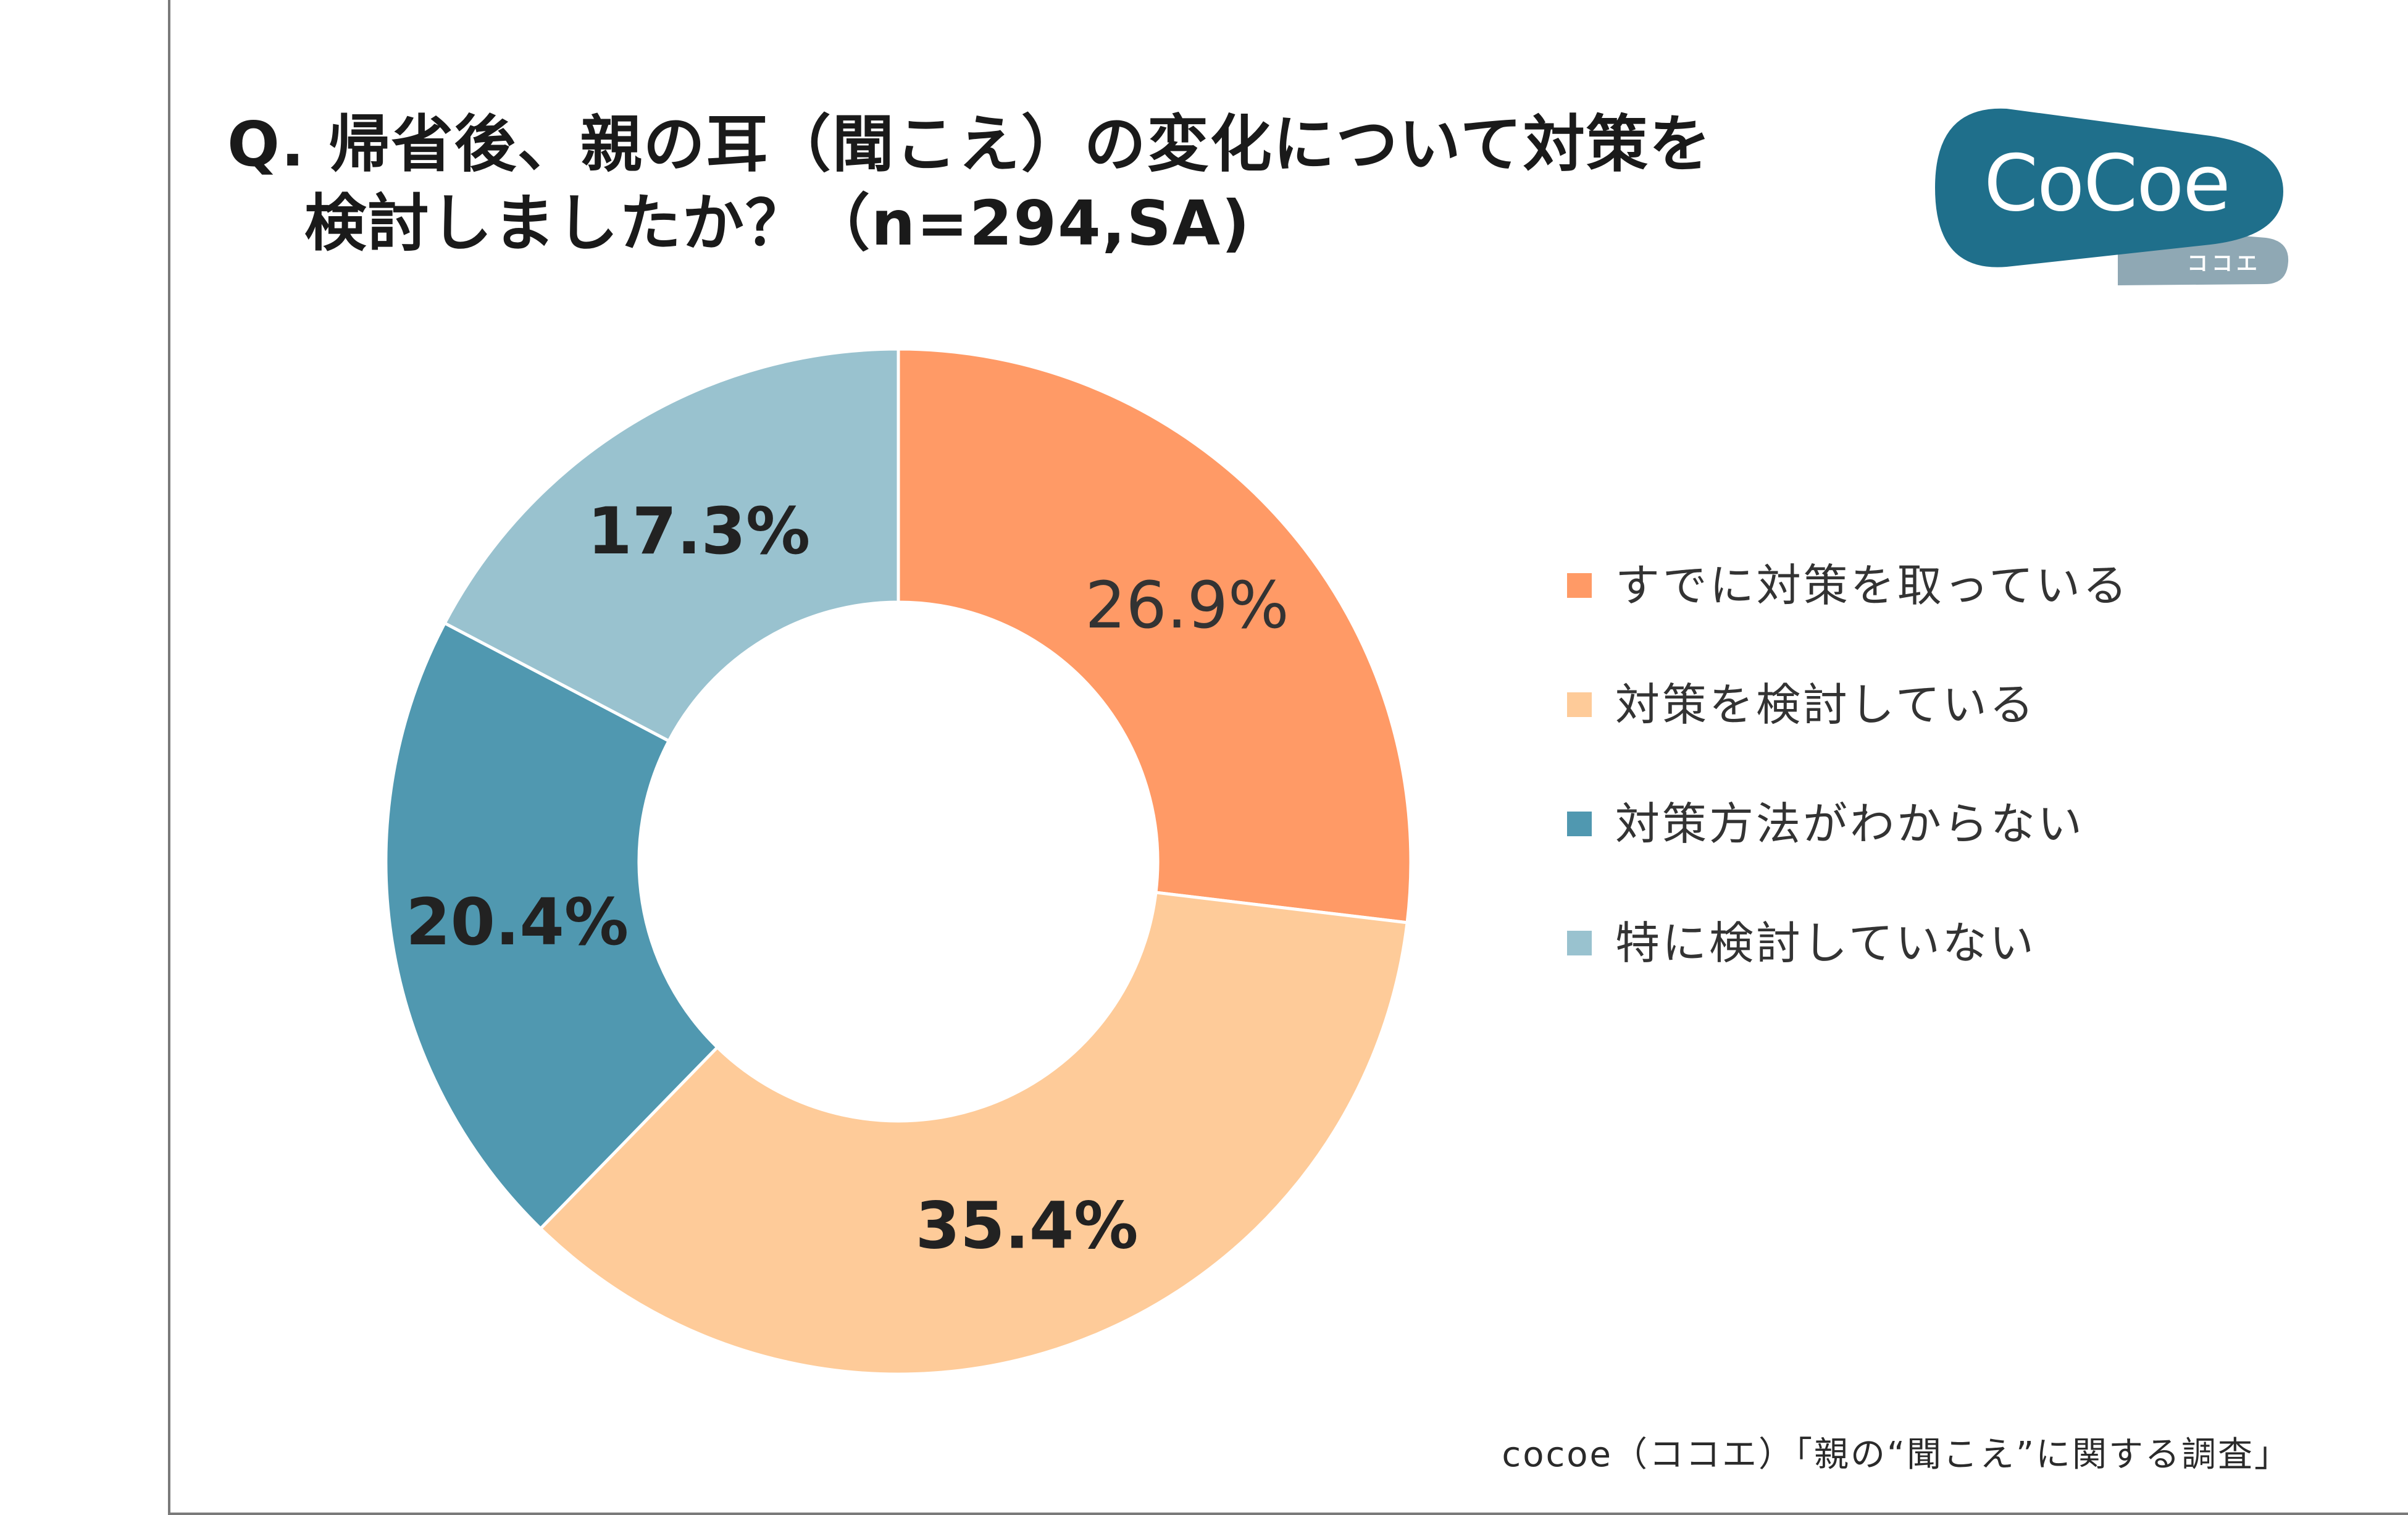  I want to click on legend-label-3: 対策方法がわからない, so click(1850, 824).